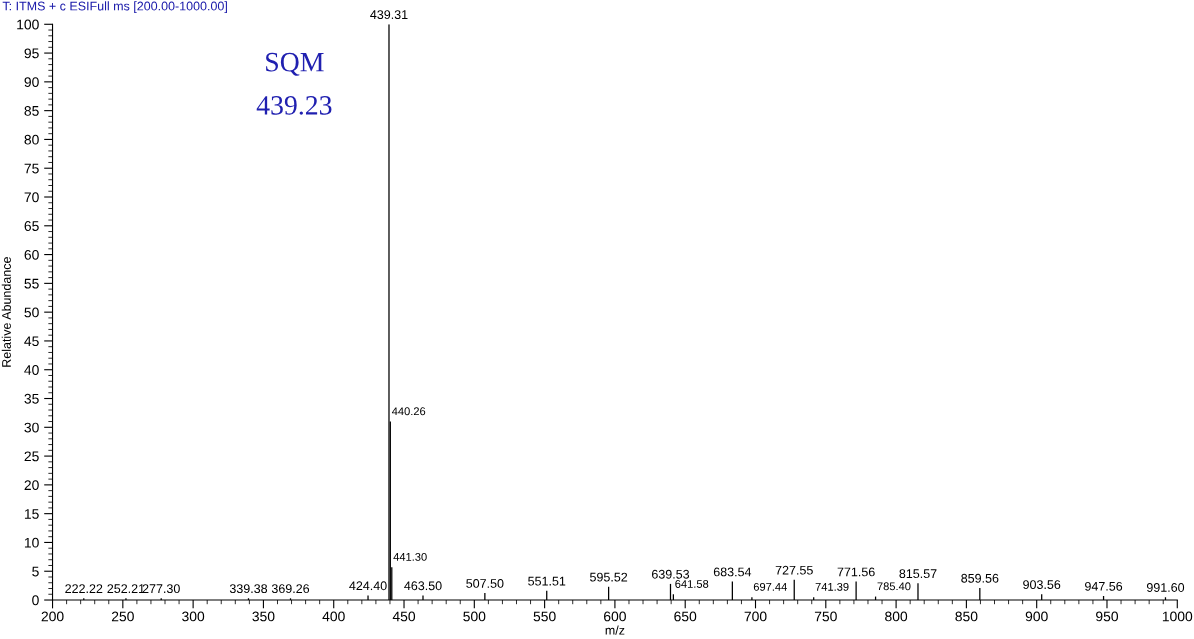 This screenshot has width=1194, height=639. I want to click on x-tick-label: 550, so click(544, 616).